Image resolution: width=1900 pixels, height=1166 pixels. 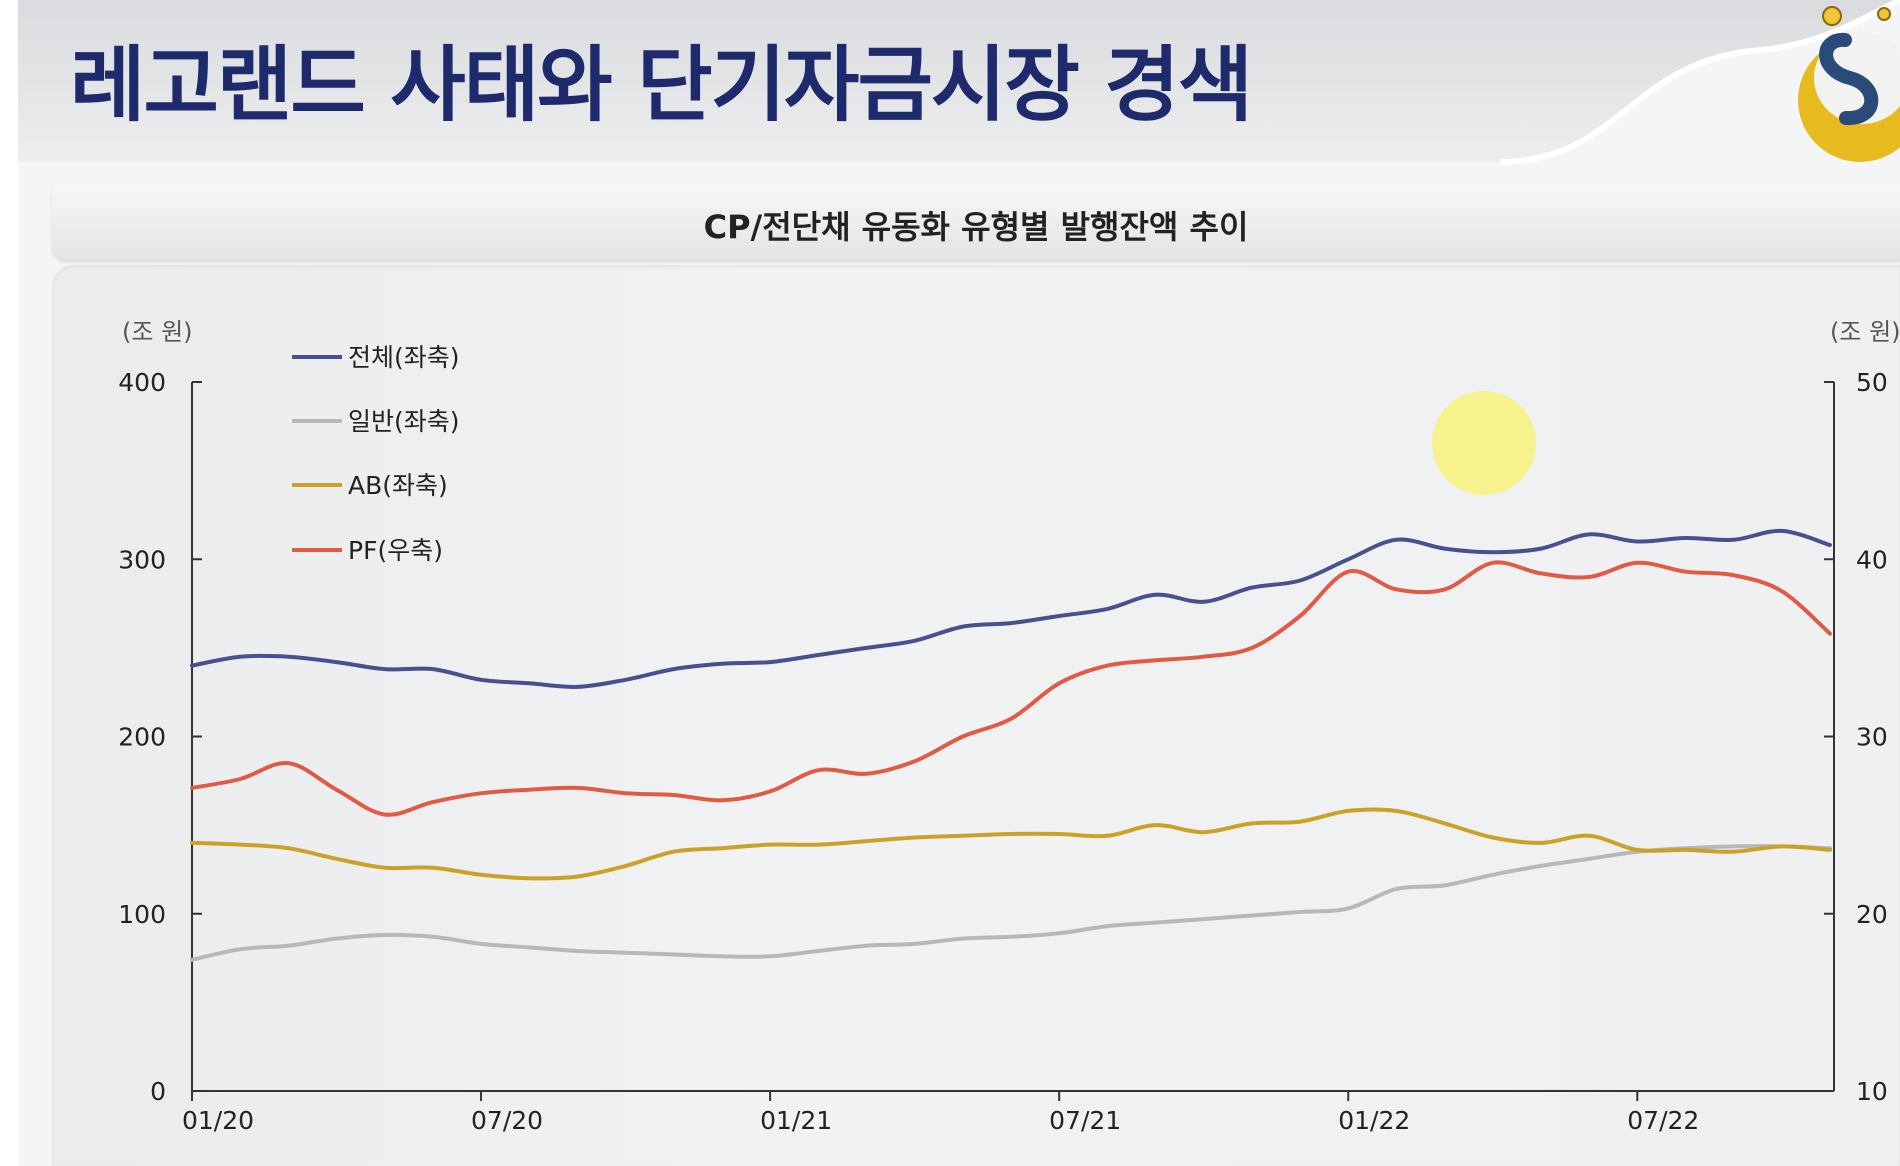 What do you see at coordinates (661, 85) in the screenshot?
I see `page-title: 레고랜드 사태와 단기자금시장 경색` at bounding box center [661, 85].